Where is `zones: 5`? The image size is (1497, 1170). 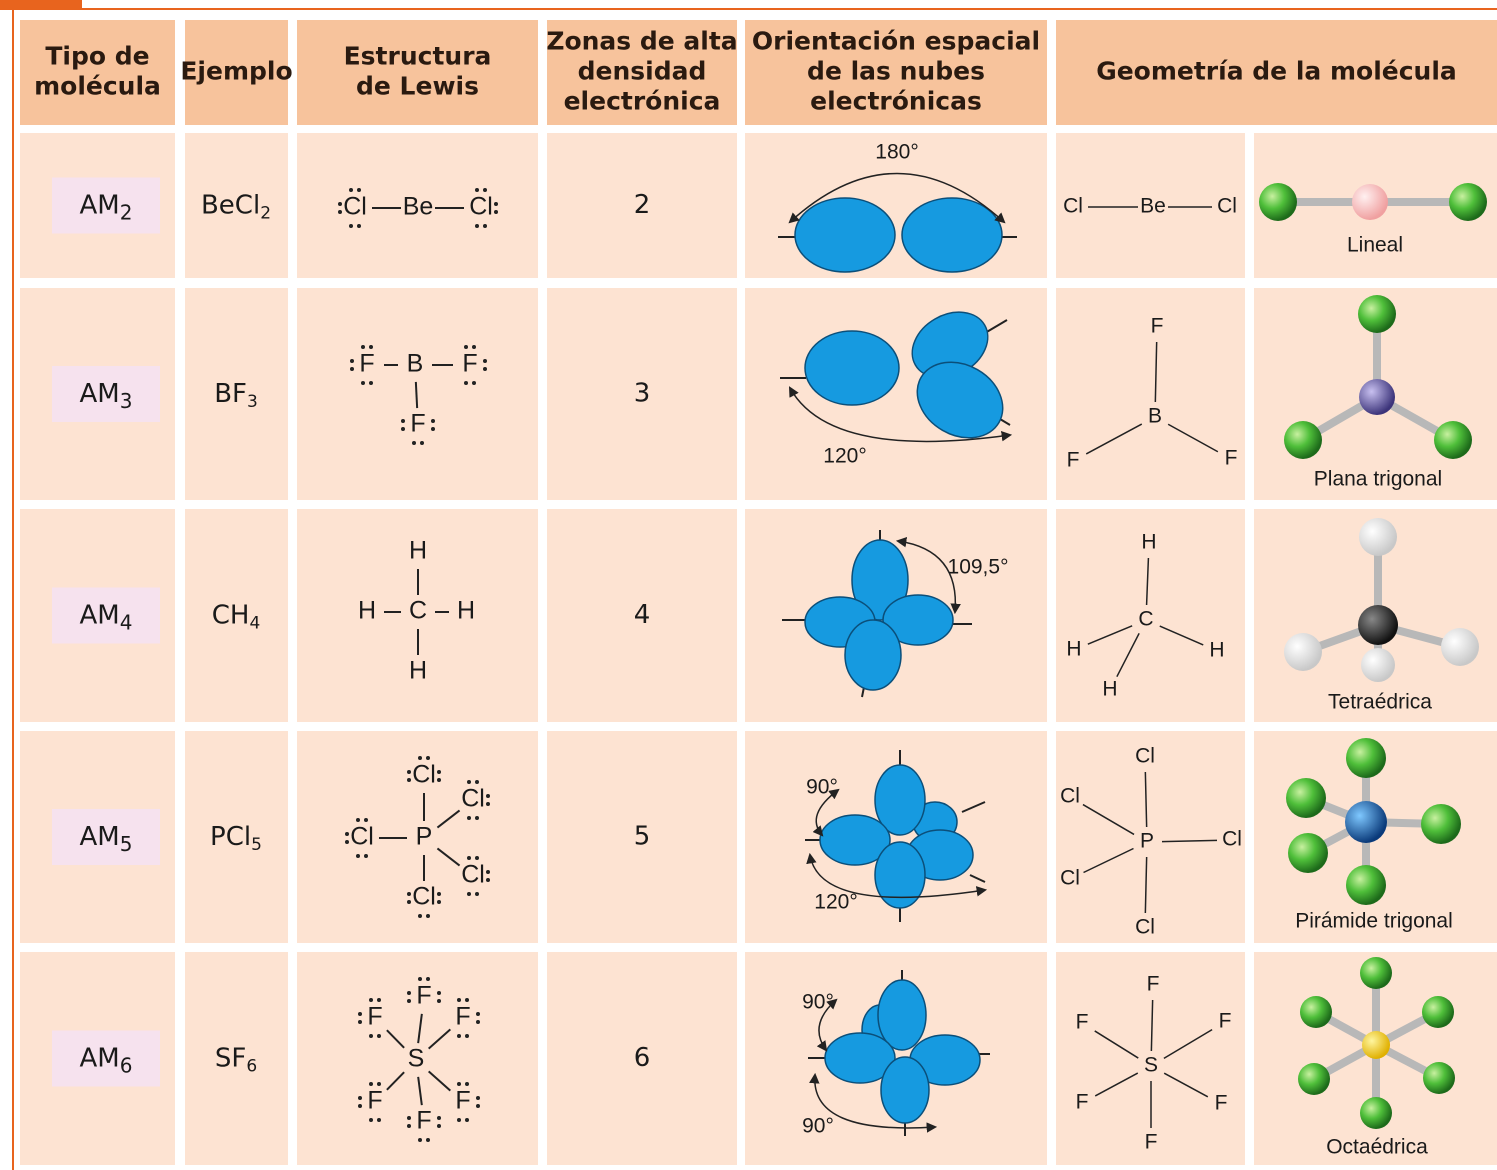
zones: 5 is located at coordinates (642, 837).